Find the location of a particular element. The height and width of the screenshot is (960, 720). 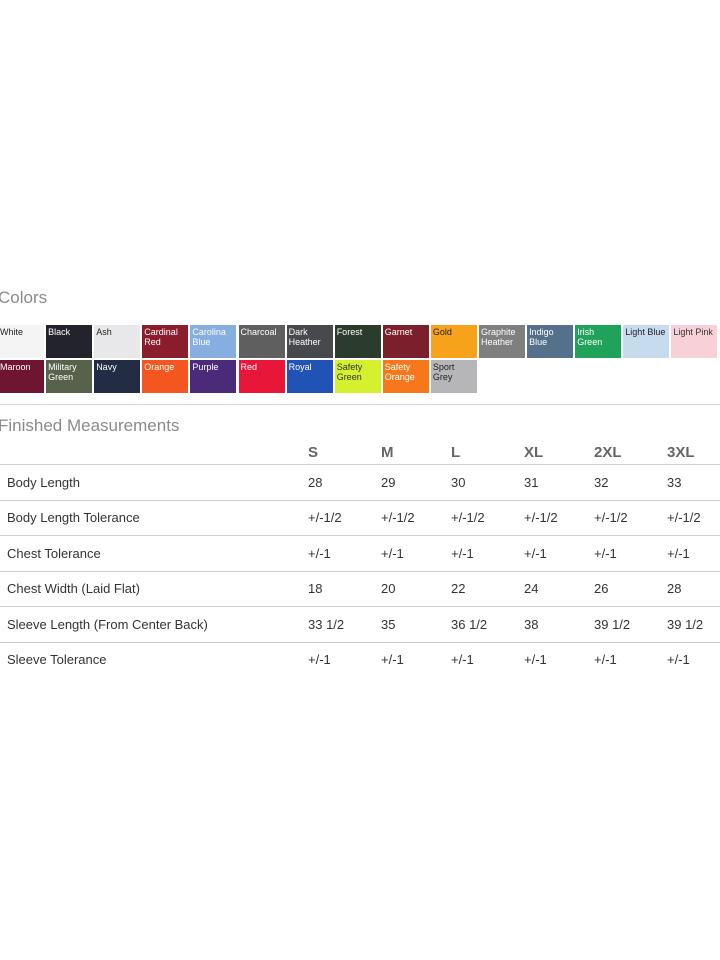

table-row: Body Length 28 29 30 31 32 33 is located at coordinates (360, 482).